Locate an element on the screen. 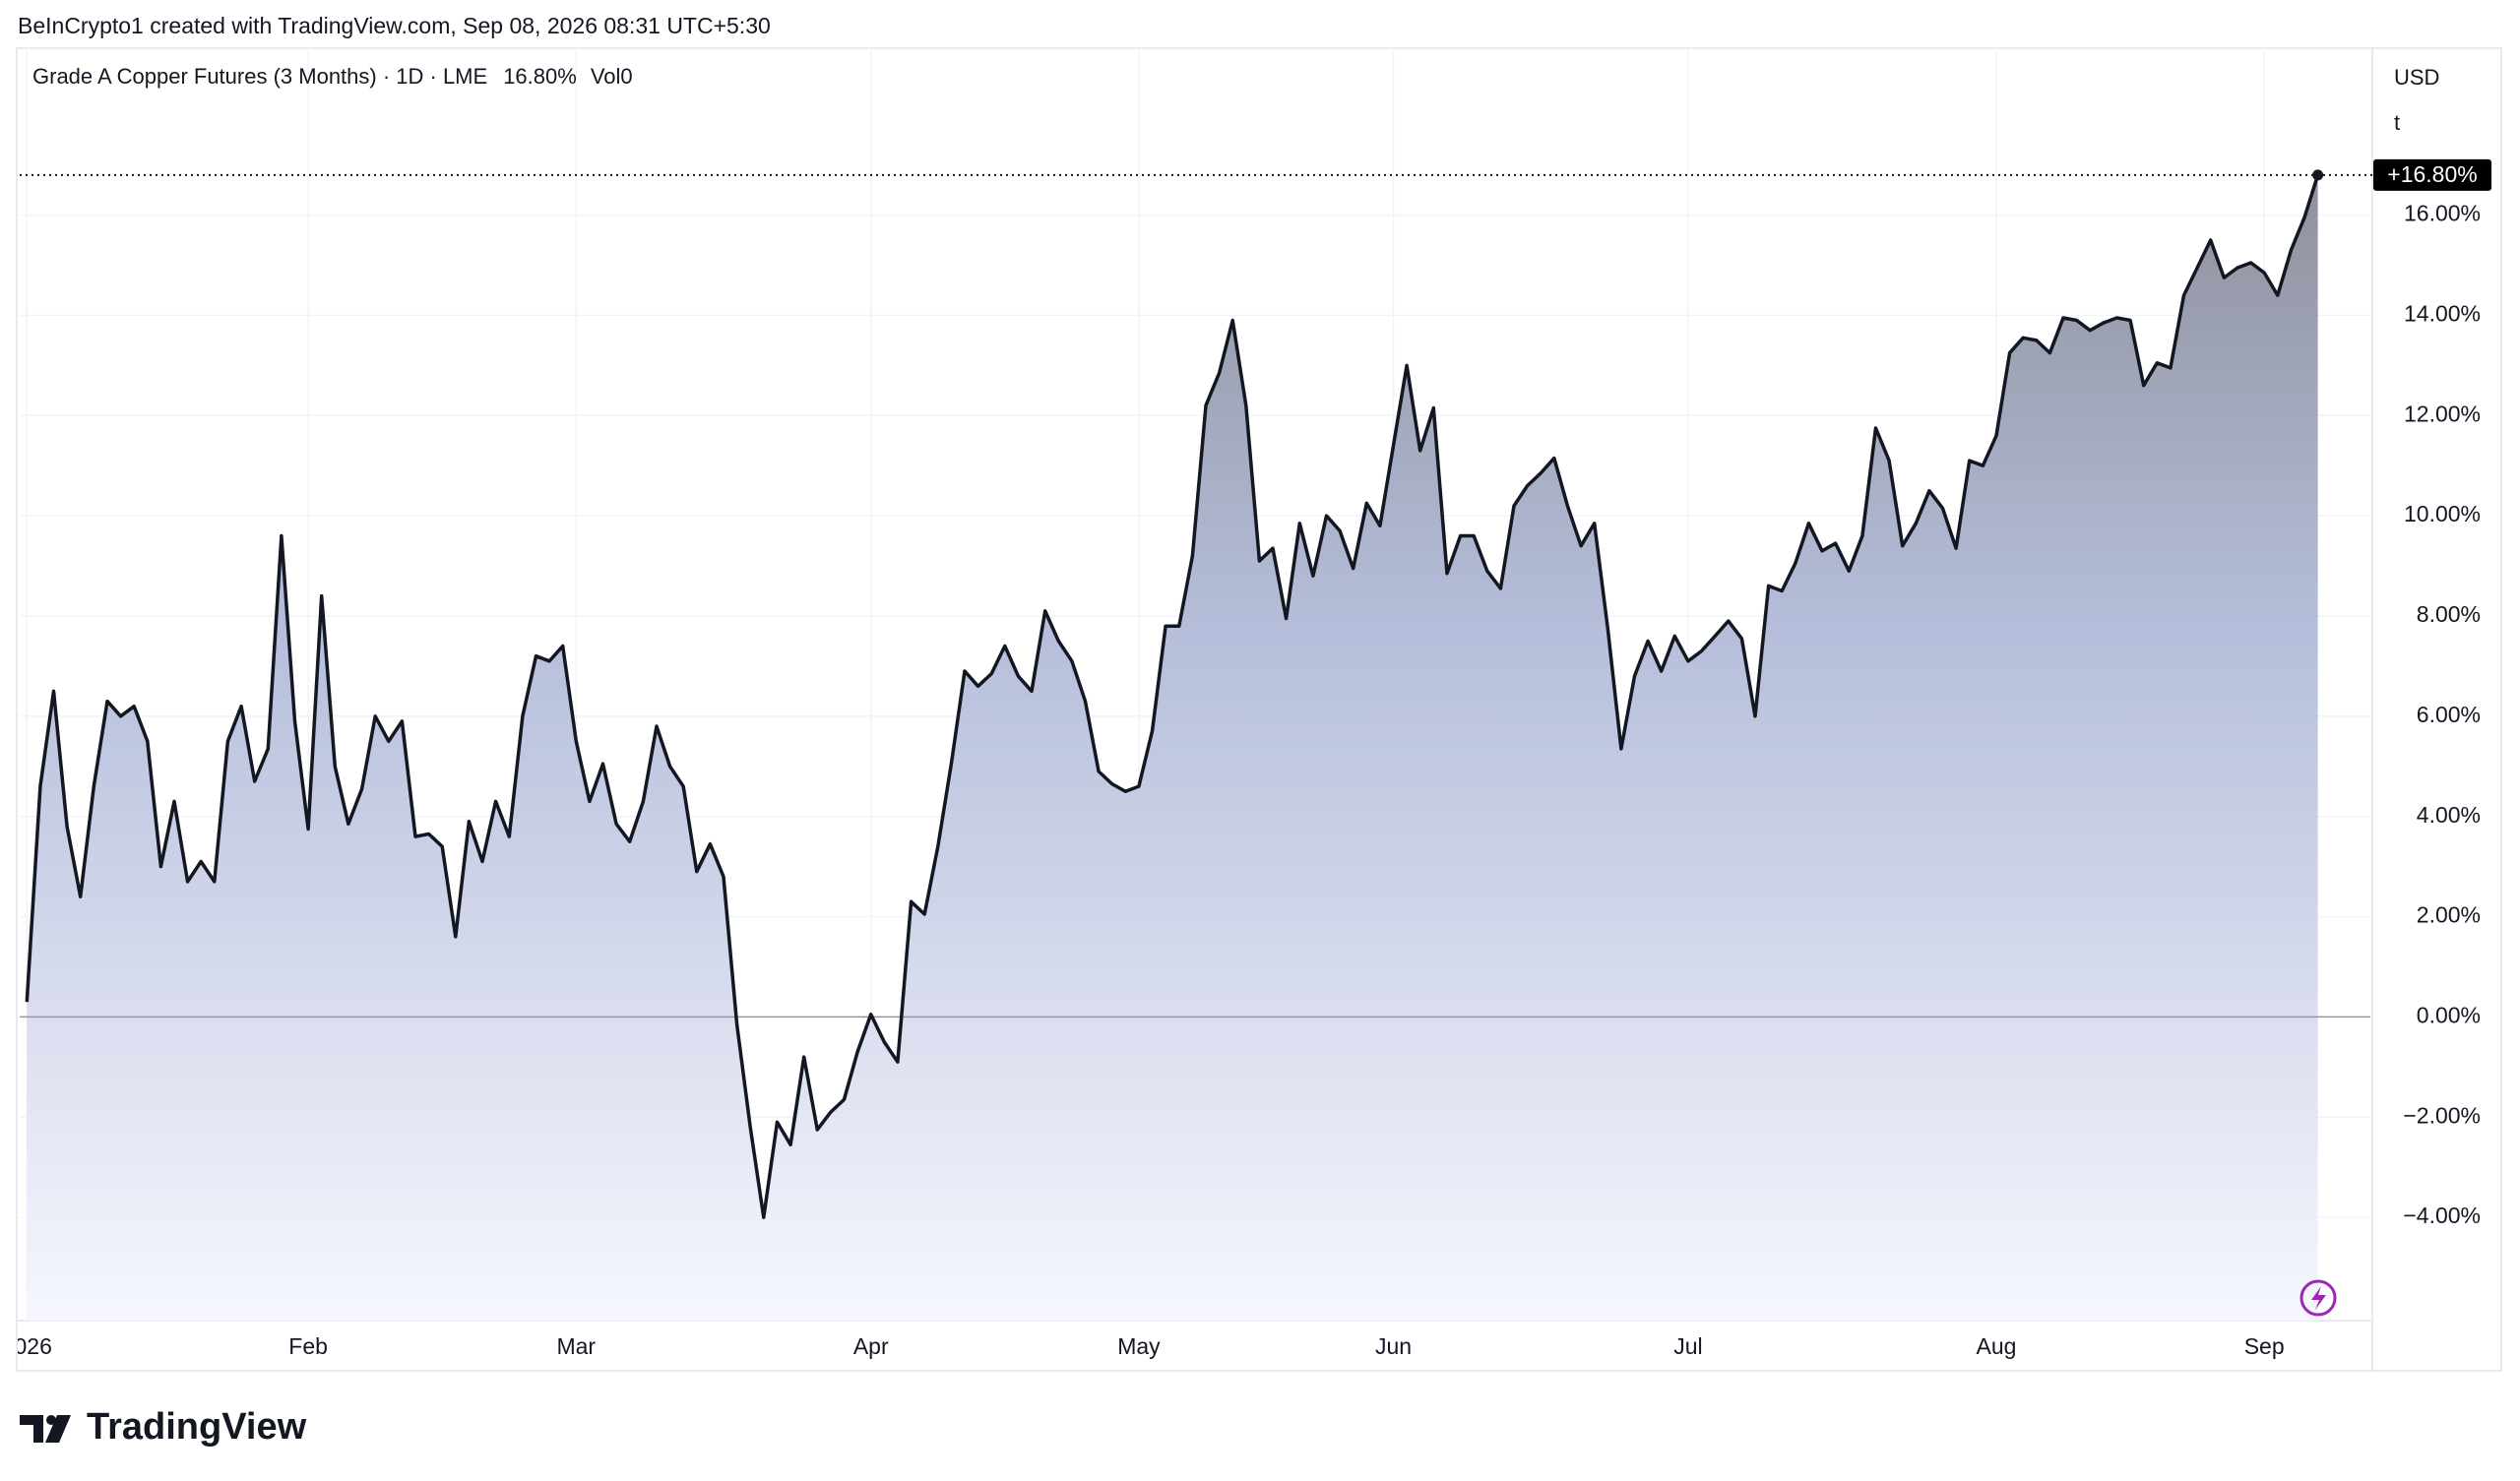 Image resolution: width=2520 pixels, height=1481 pixels. y-tick-label: 4.00% is located at coordinates (2449, 815).